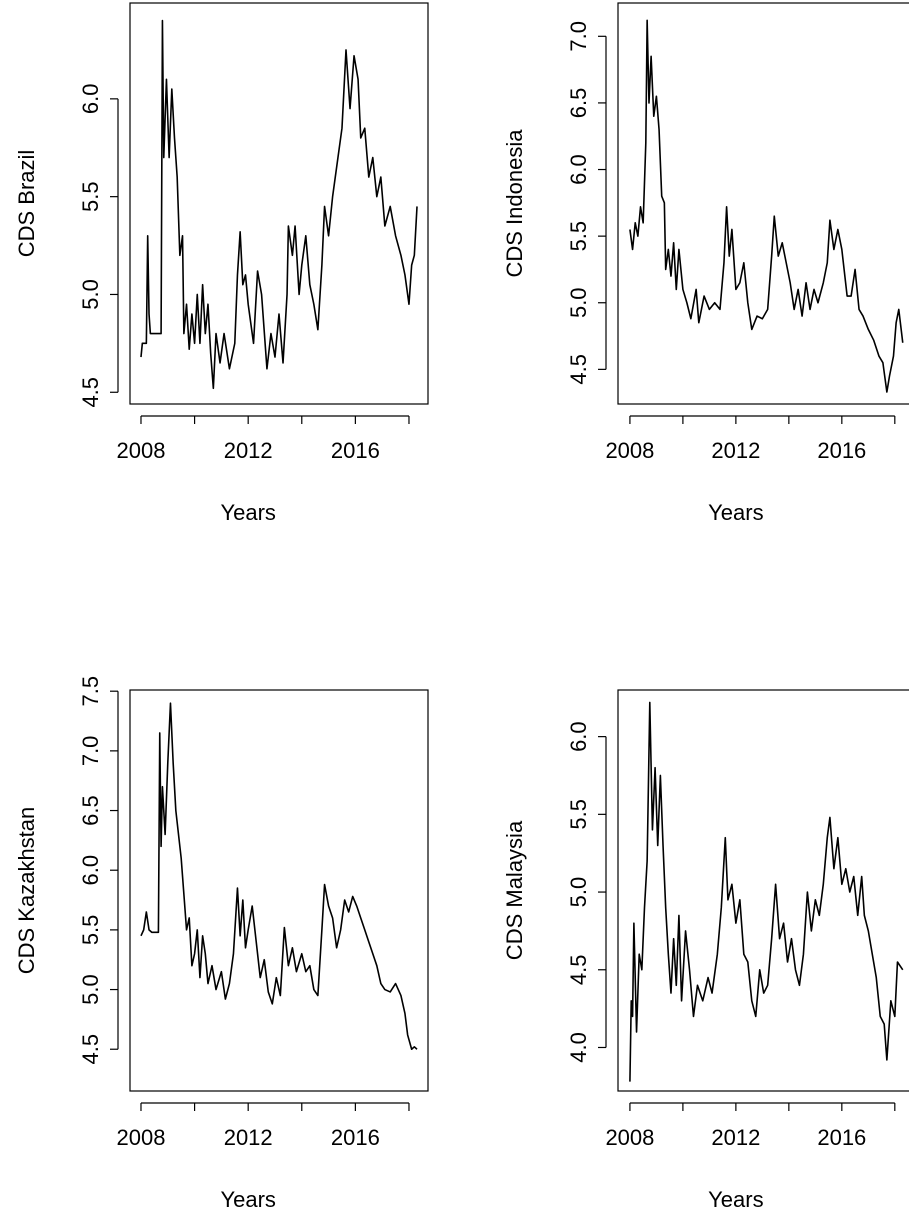 The image size is (909, 1216). I want to click on y-tick-label: 4.0, so click(578, 1047).